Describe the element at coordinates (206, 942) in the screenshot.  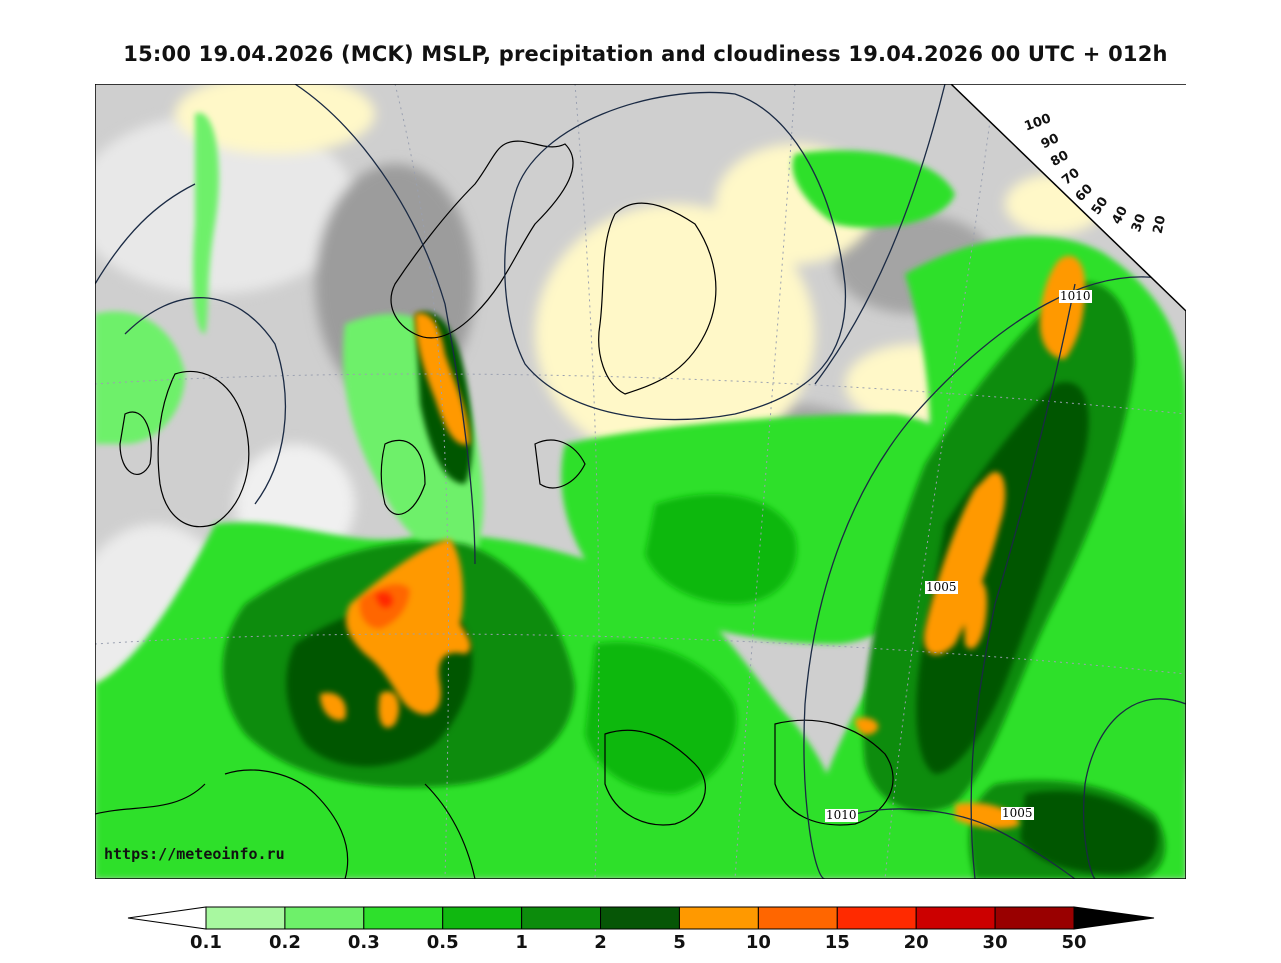
I see `colorbar-tick-label: 0.1` at that location.